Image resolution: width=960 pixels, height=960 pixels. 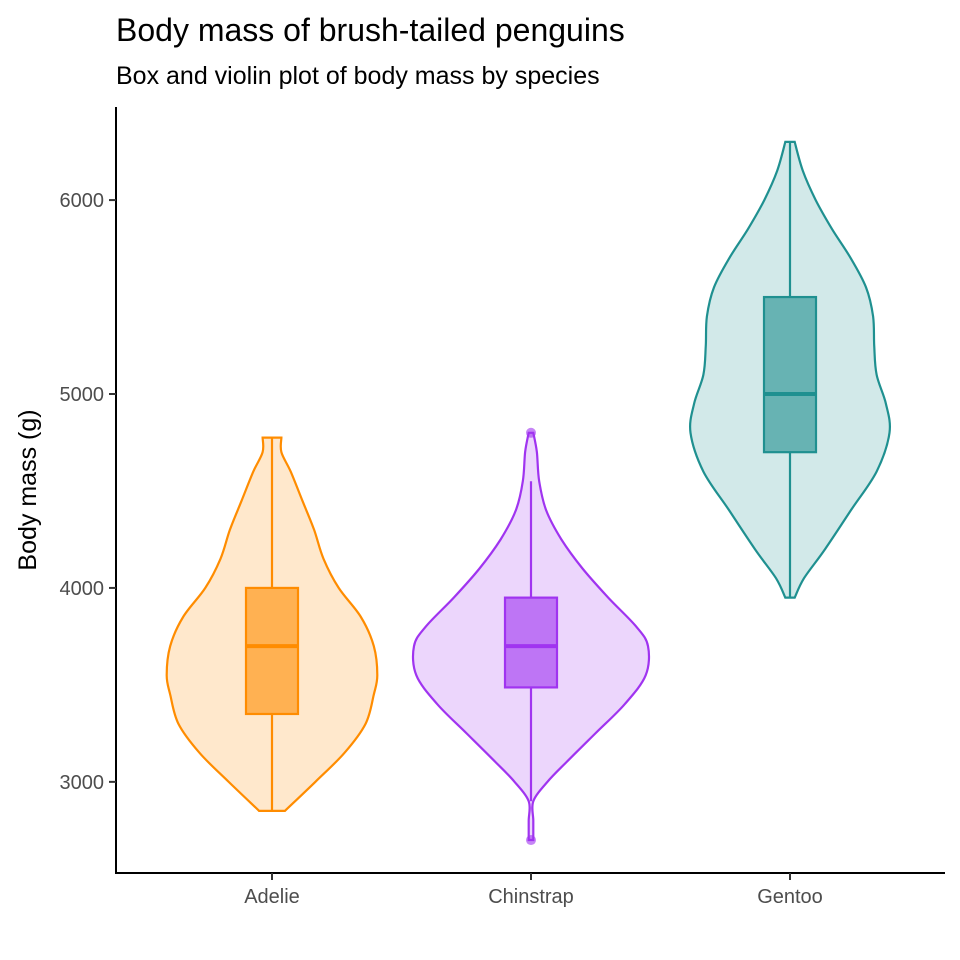 What do you see at coordinates (82, 589) in the screenshot?
I see `y-tick-label: 4000` at bounding box center [82, 589].